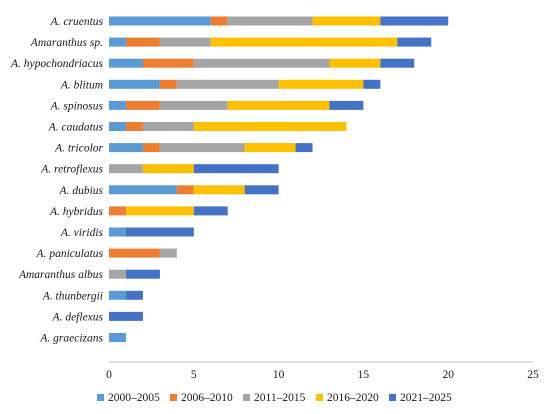 The height and width of the screenshot is (414, 550). Describe the element at coordinates (207, 398) in the screenshot. I see `legend-label-series-2: 2006–2010` at that location.